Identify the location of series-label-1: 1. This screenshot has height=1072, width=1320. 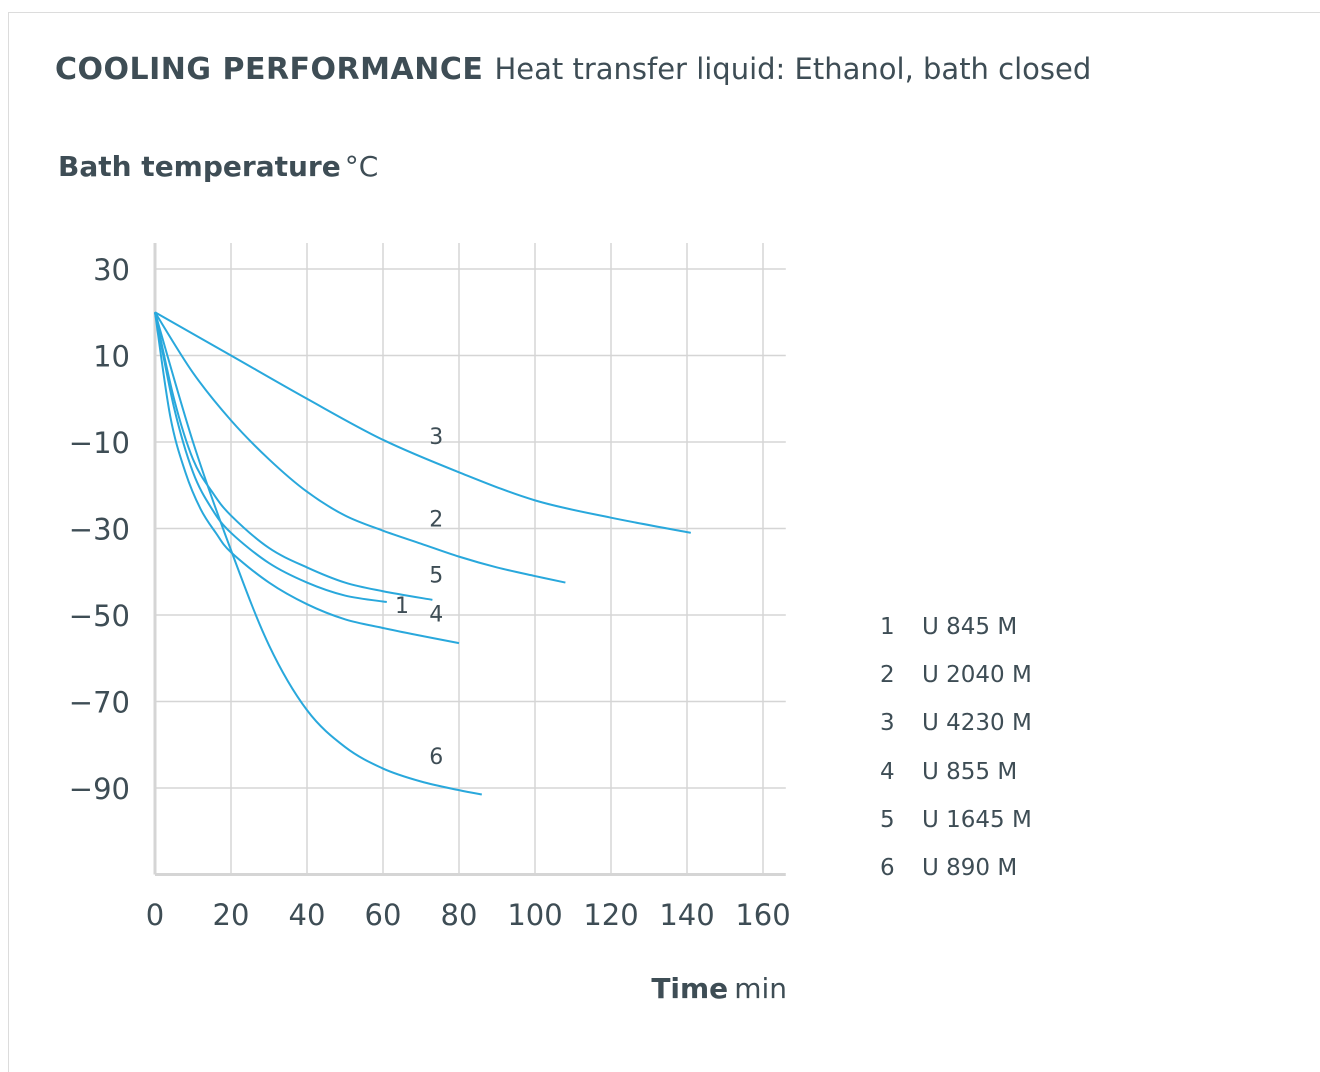
(402, 606).